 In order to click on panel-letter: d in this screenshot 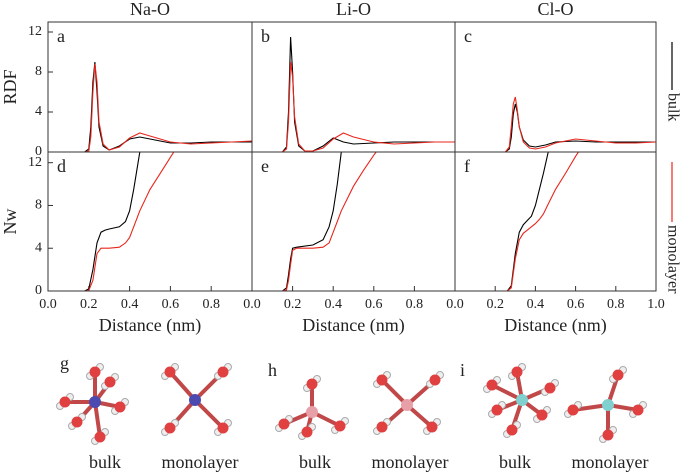, I will do `click(61, 166)`.